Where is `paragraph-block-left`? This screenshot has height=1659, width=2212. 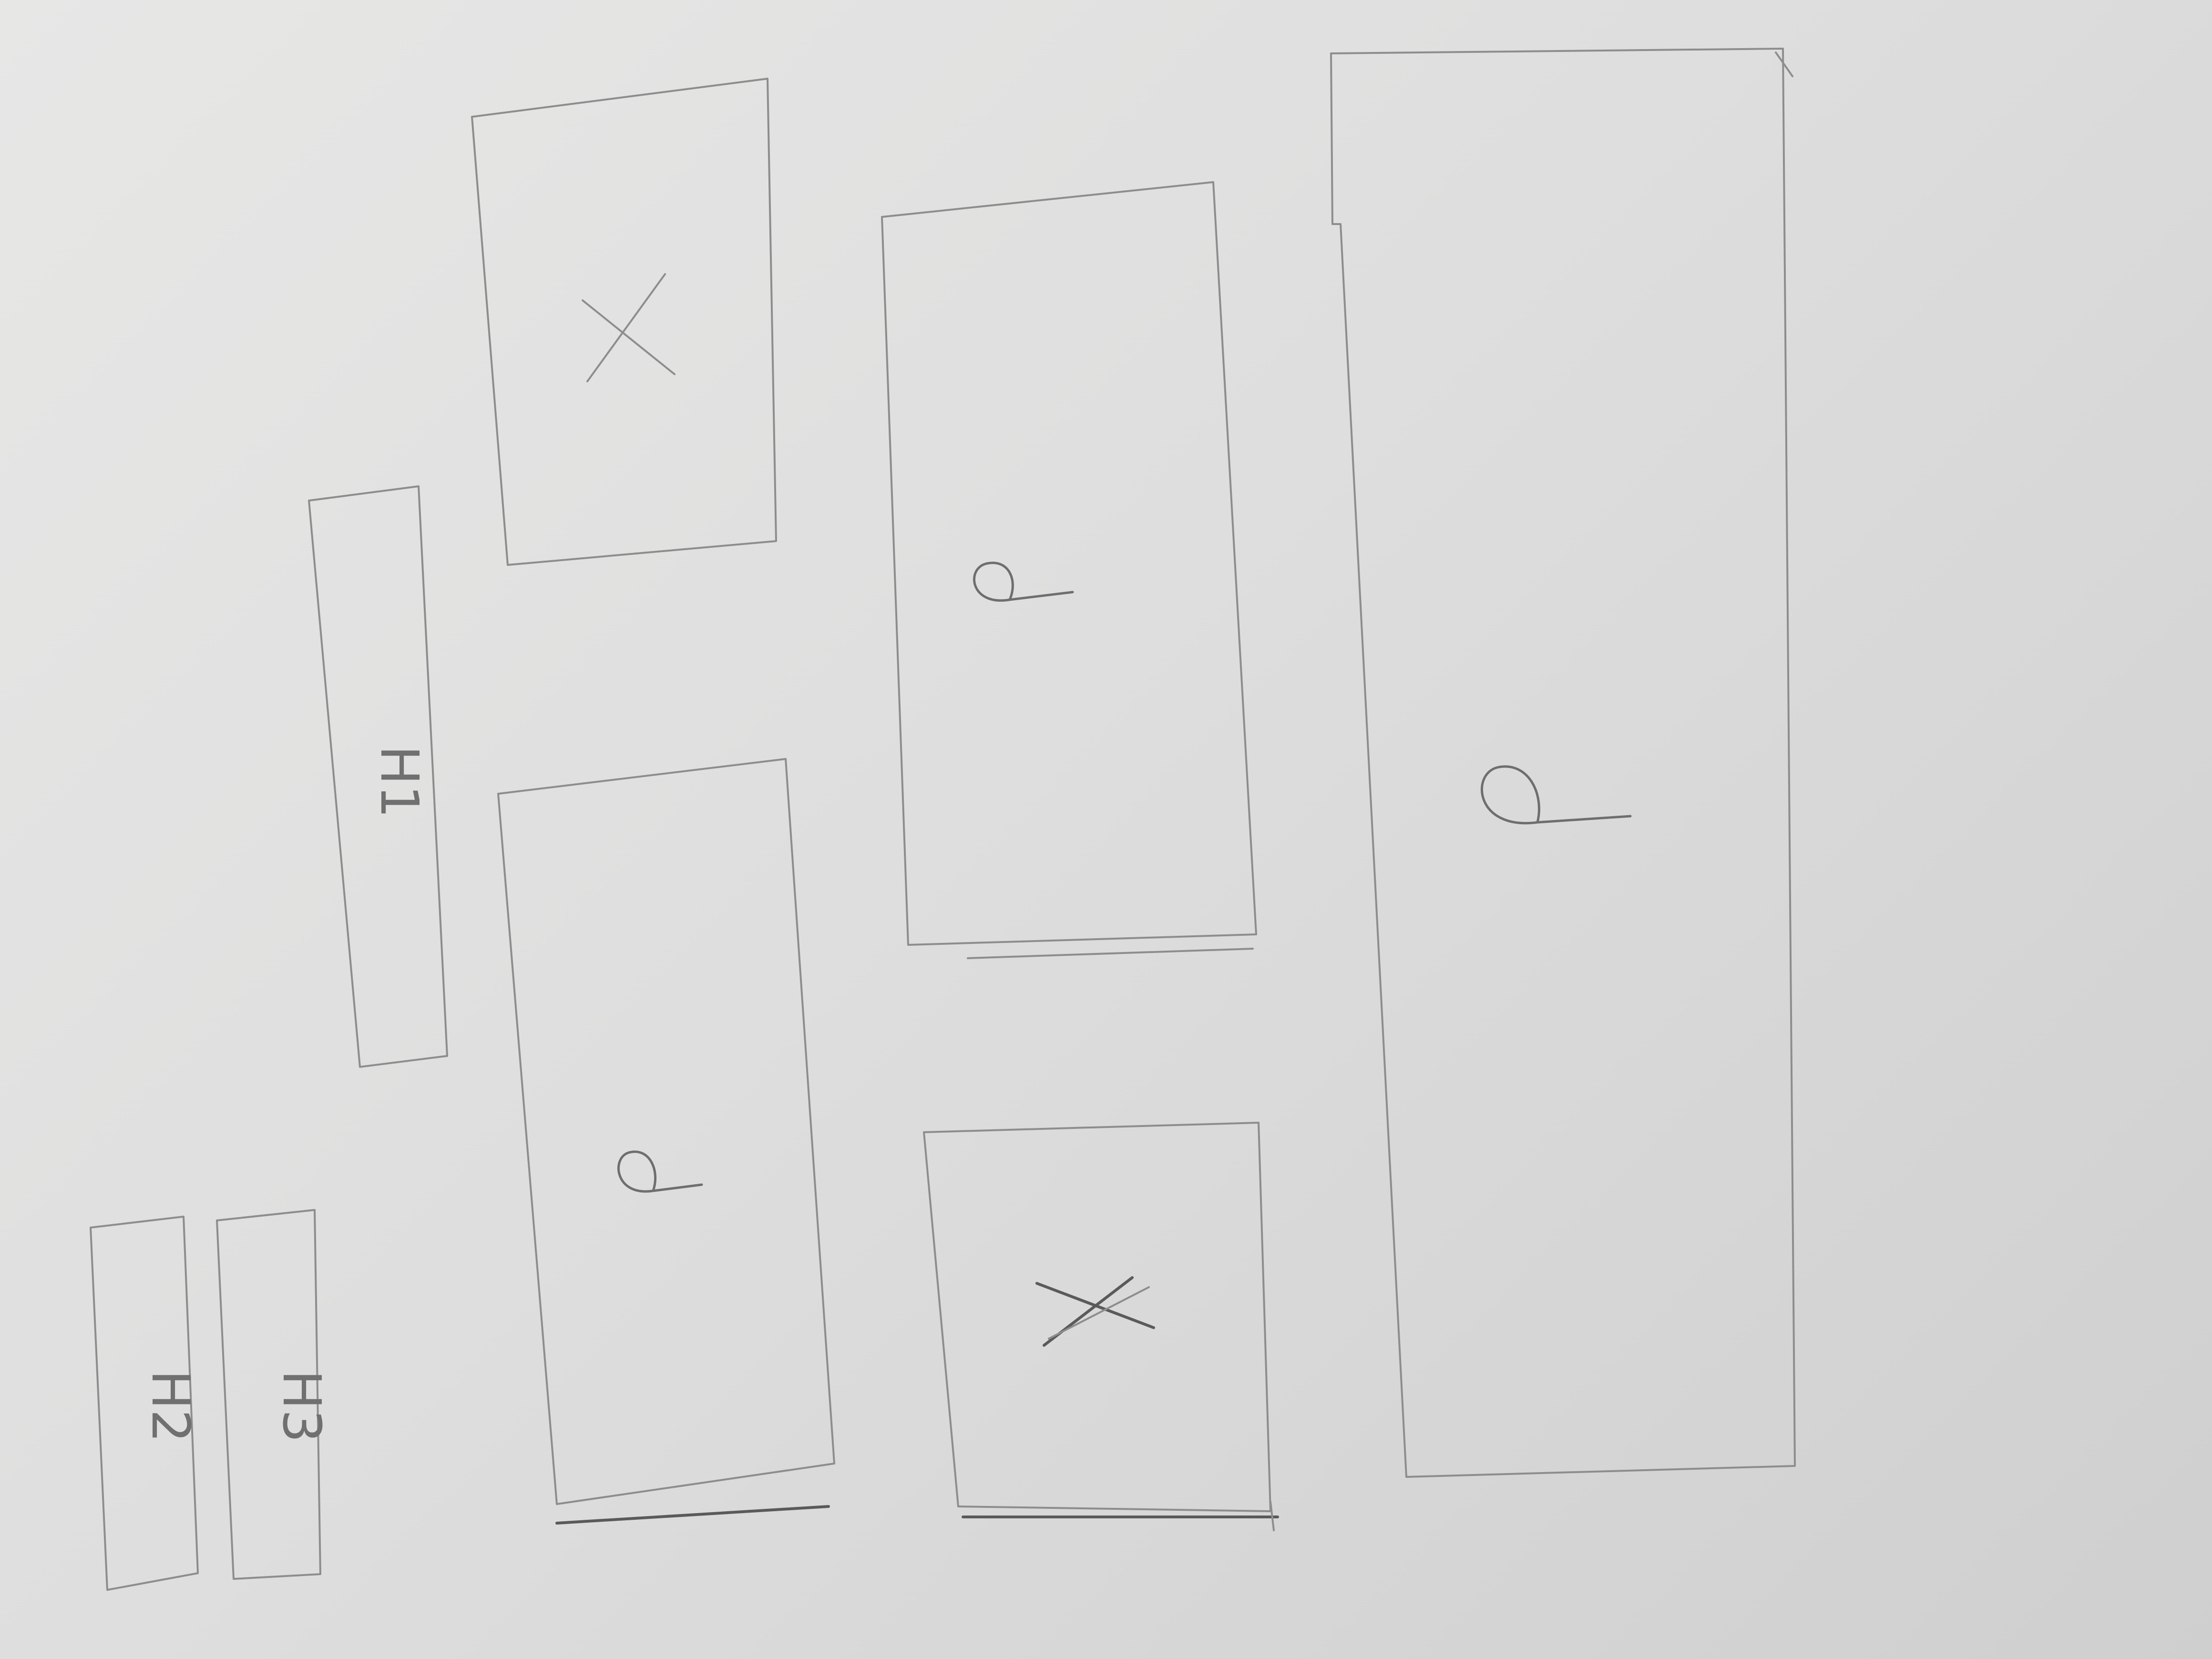
paragraph-block-left is located at coordinates (666, 1141).